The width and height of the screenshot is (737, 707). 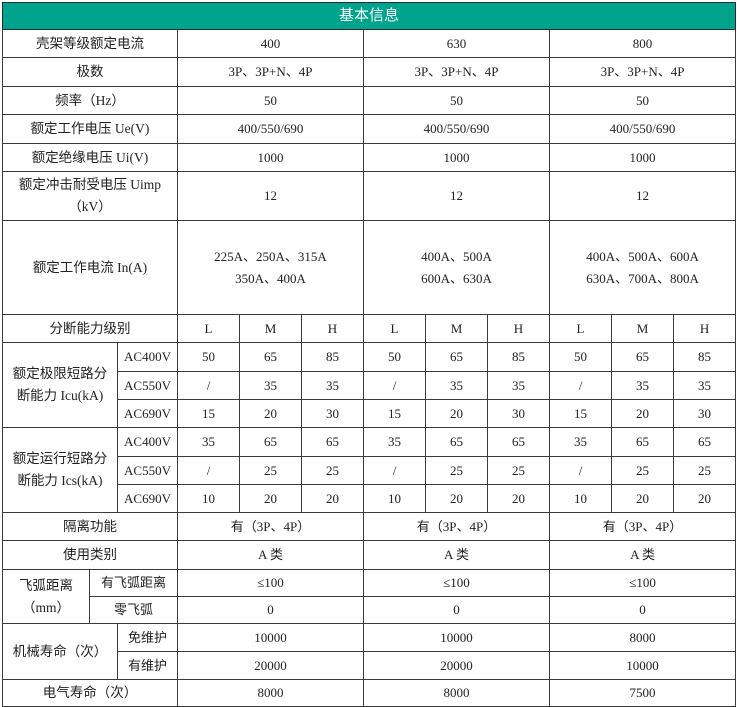 What do you see at coordinates (90, 100) in the screenshot?
I see `row-label: 频率（Hz）` at bounding box center [90, 100].